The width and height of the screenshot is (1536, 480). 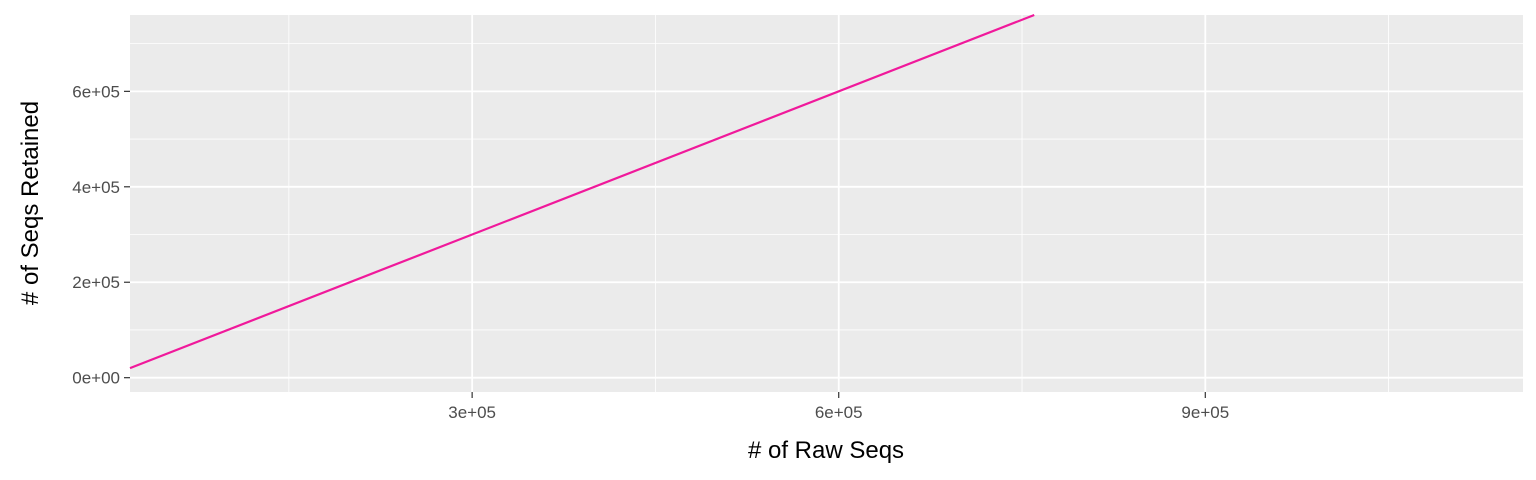 I want to click on y-axis-ticks, so click(x=127, y=234).